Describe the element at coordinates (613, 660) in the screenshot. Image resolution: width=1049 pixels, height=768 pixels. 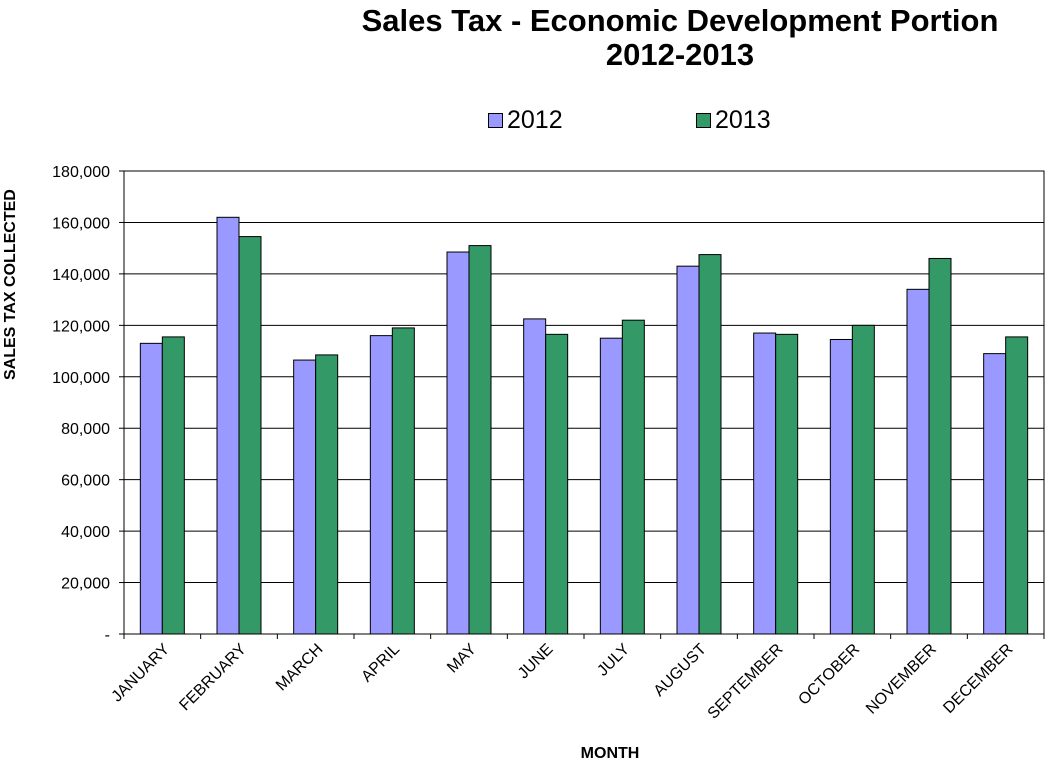
I see `x-tick-label-july: JULY` at that location.